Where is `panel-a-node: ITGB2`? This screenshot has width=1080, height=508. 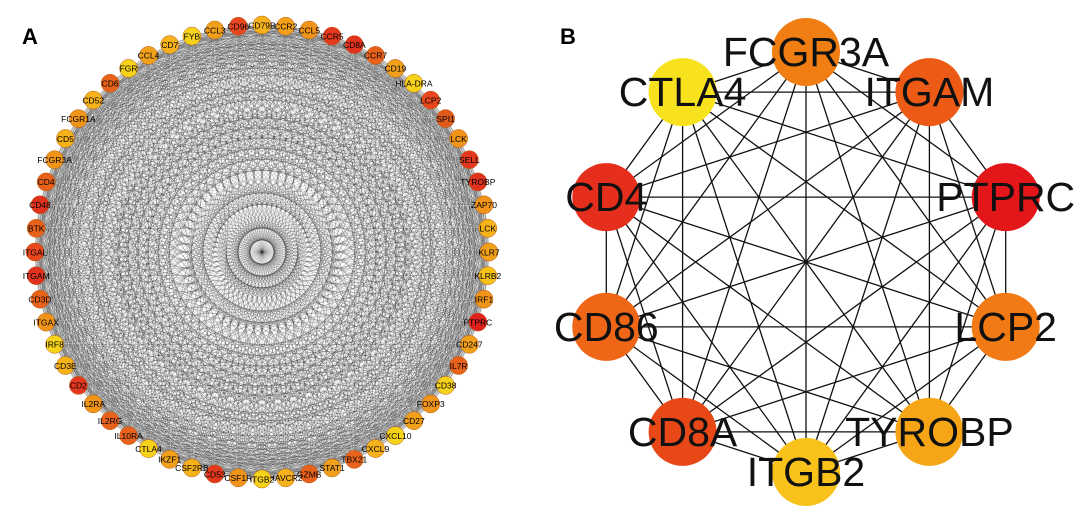 panel-a-node: ITGB2 is located at coordinates (262, 479).